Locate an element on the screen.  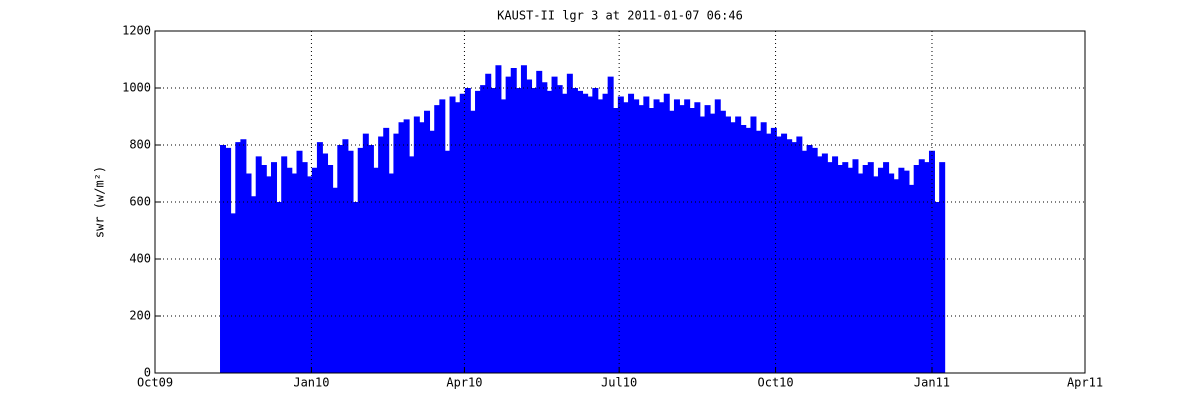
y-tick-label: 800 is located at coordinates (140, 145).